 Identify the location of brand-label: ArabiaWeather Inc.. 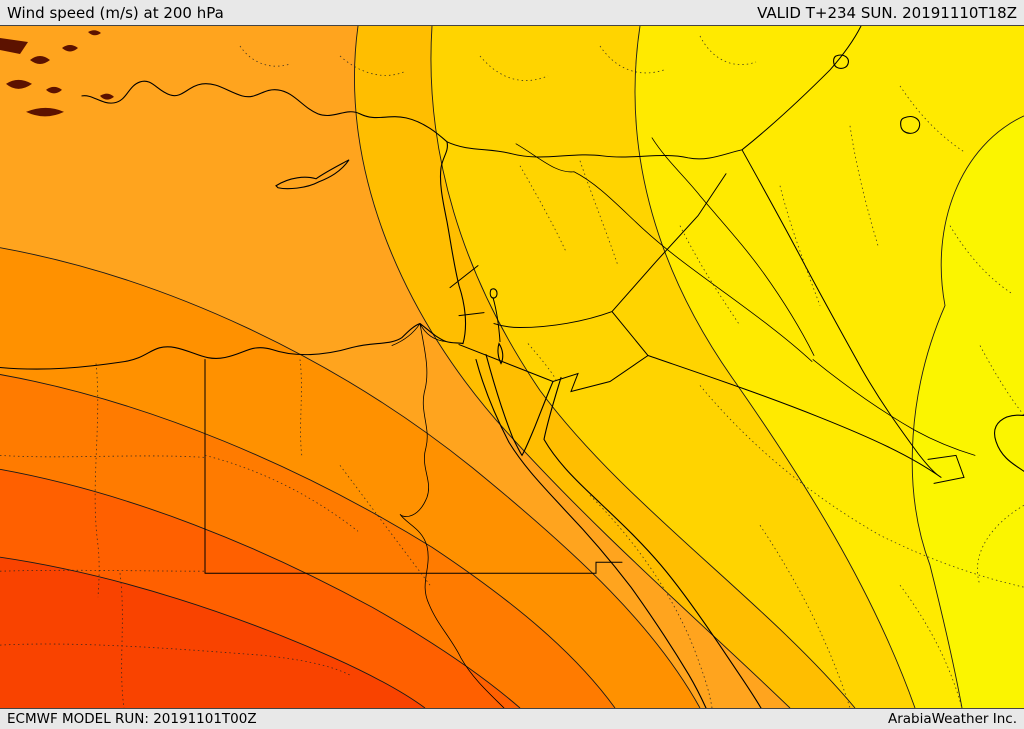
(952, 719).